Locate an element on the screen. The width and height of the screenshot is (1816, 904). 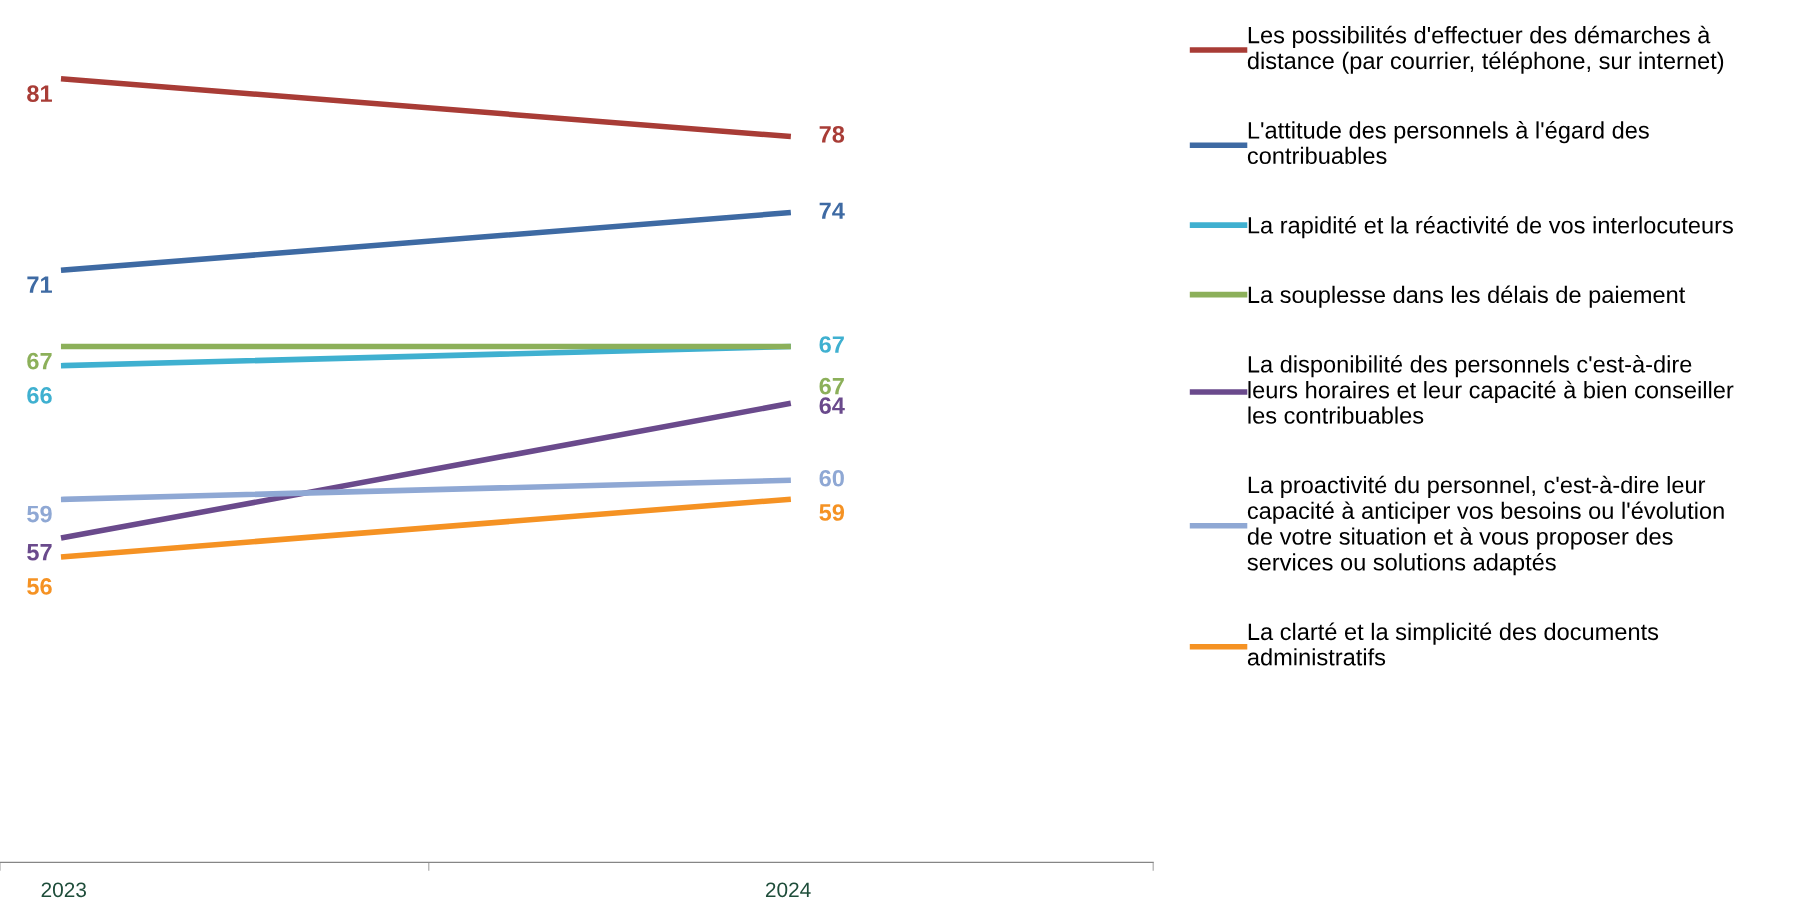
data-label: 81 is located at coordinates (39, 94).